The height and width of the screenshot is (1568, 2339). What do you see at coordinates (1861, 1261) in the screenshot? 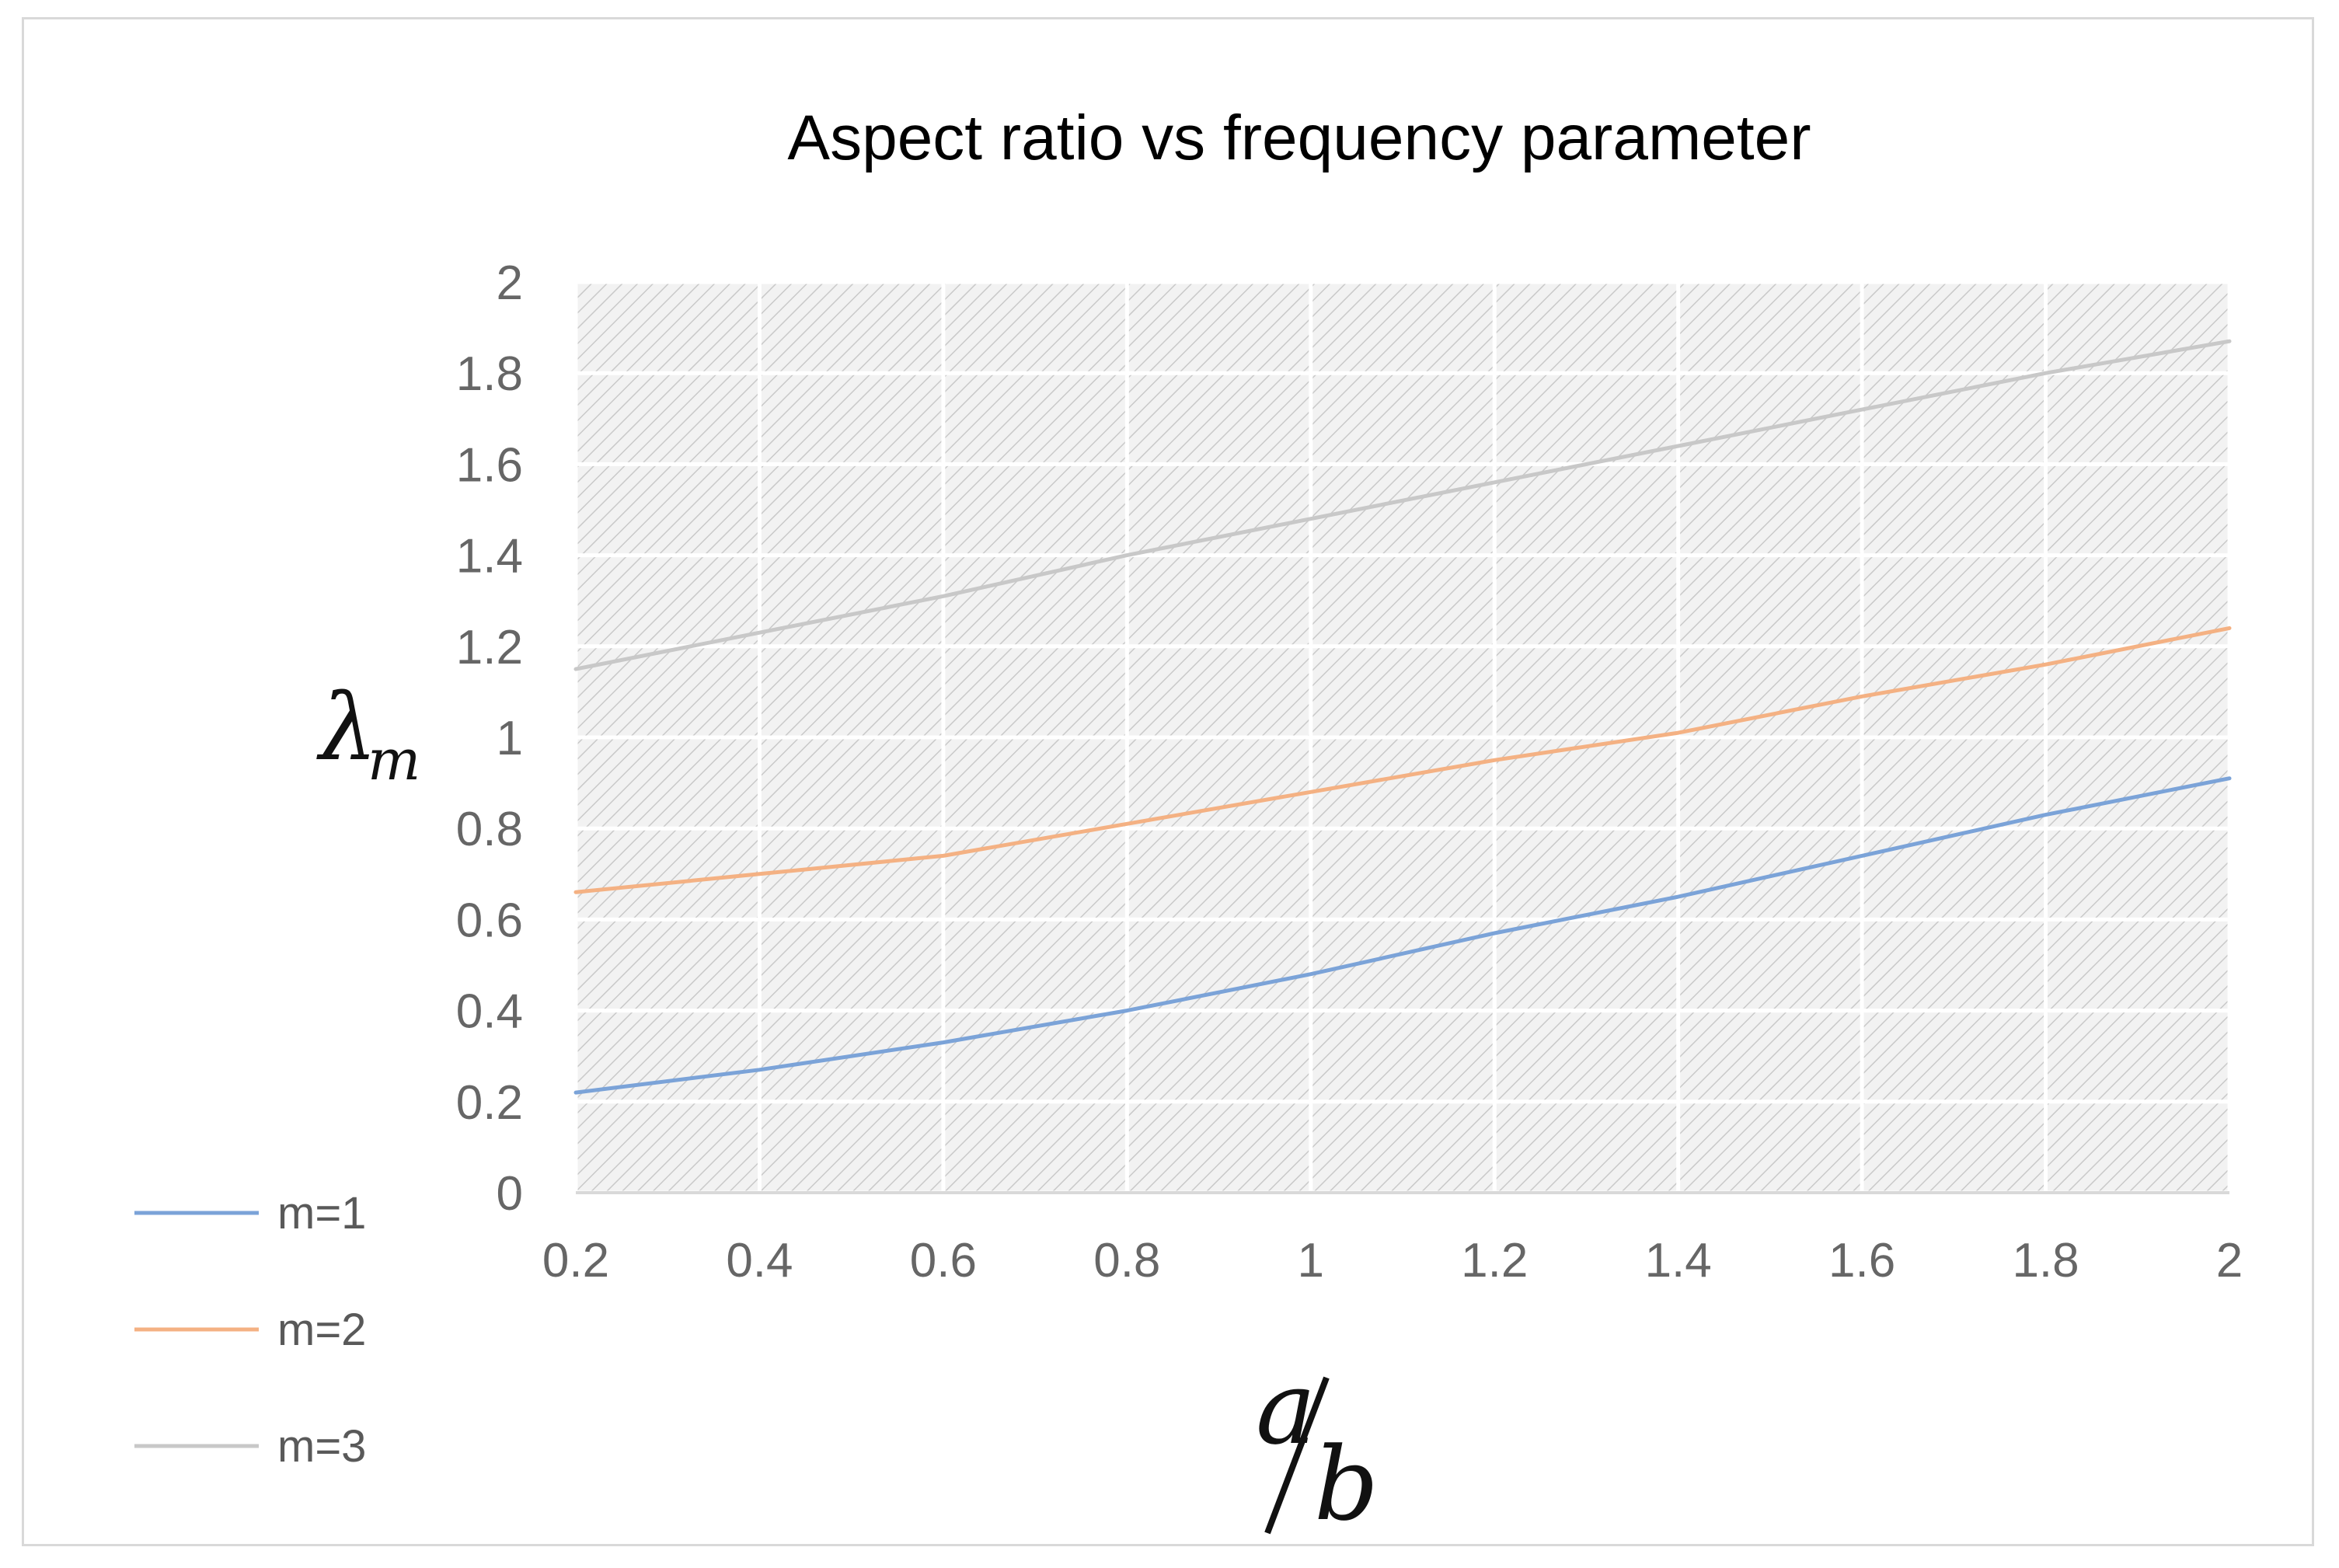
I see `x-tick-label: 1.6` at bounding box center [1861, 1261].